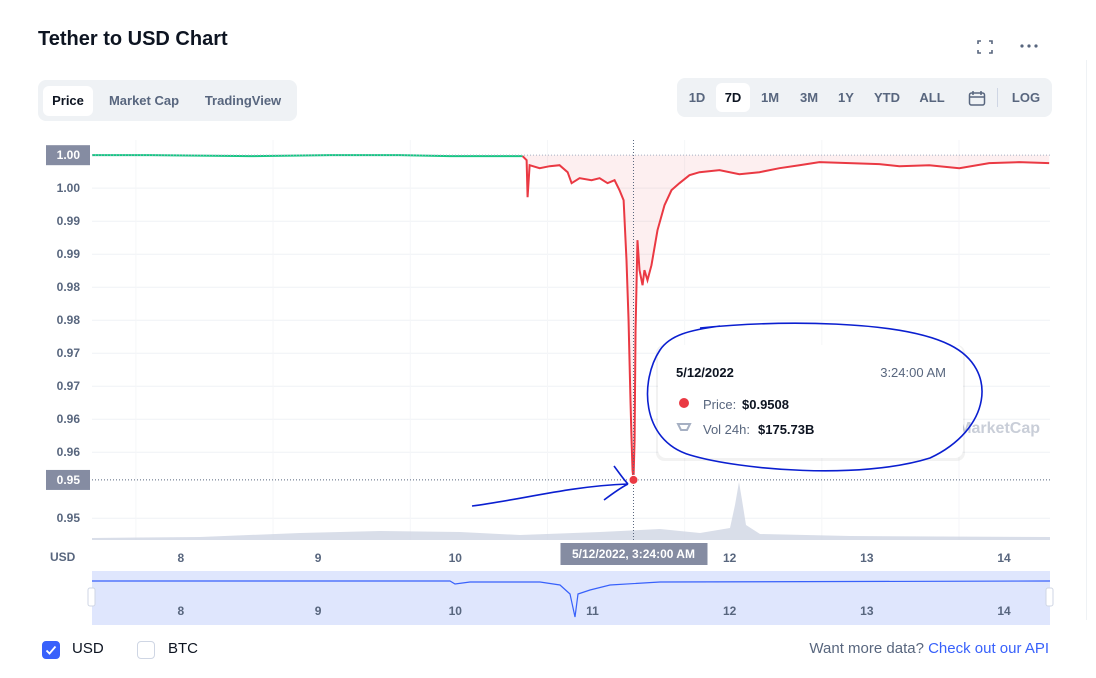 This screenshot has height=678, width=1096. What do you see at coordinates (913, 372) in the screenshot?
I see `tooltip-time: 3:24:00 AM` at bounding box center [913, 372].